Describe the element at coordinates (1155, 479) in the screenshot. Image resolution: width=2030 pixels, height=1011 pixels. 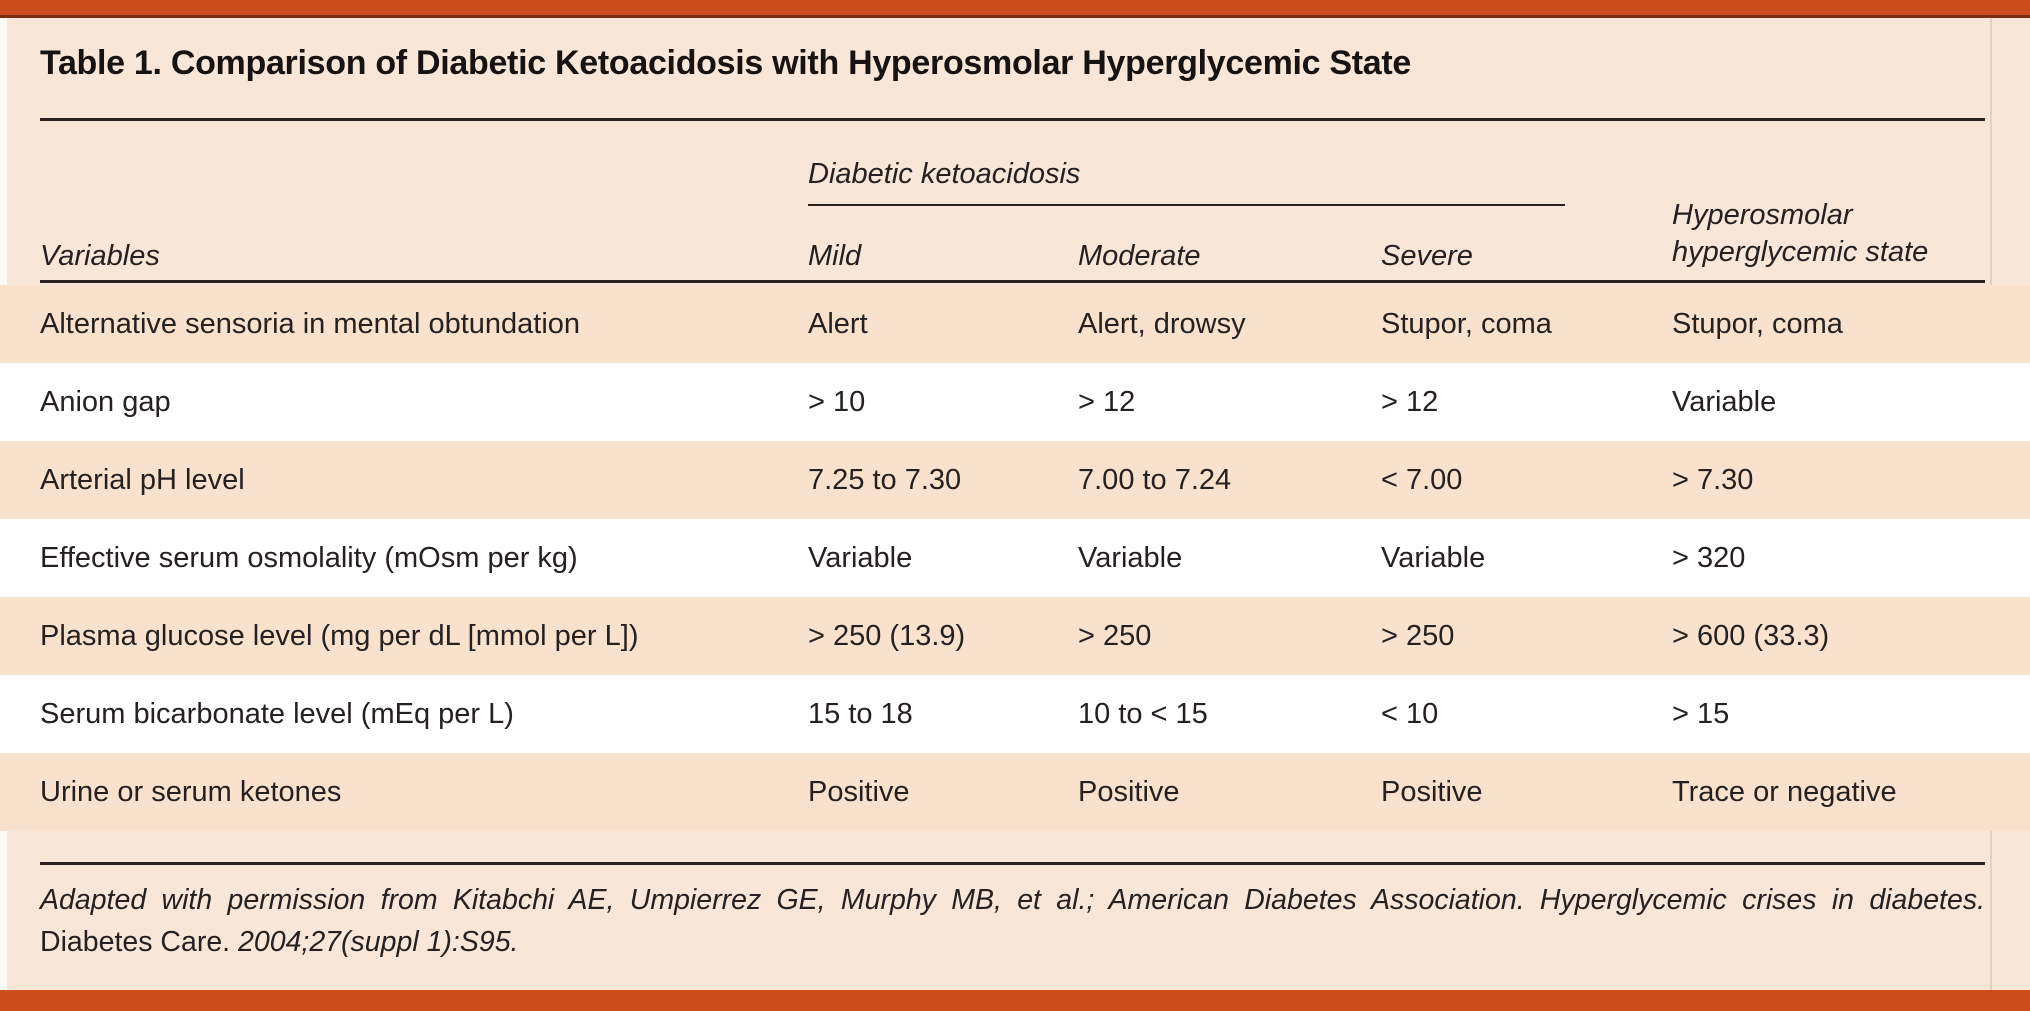
I see `table-cell: 7.00 to 7.24` at that location.